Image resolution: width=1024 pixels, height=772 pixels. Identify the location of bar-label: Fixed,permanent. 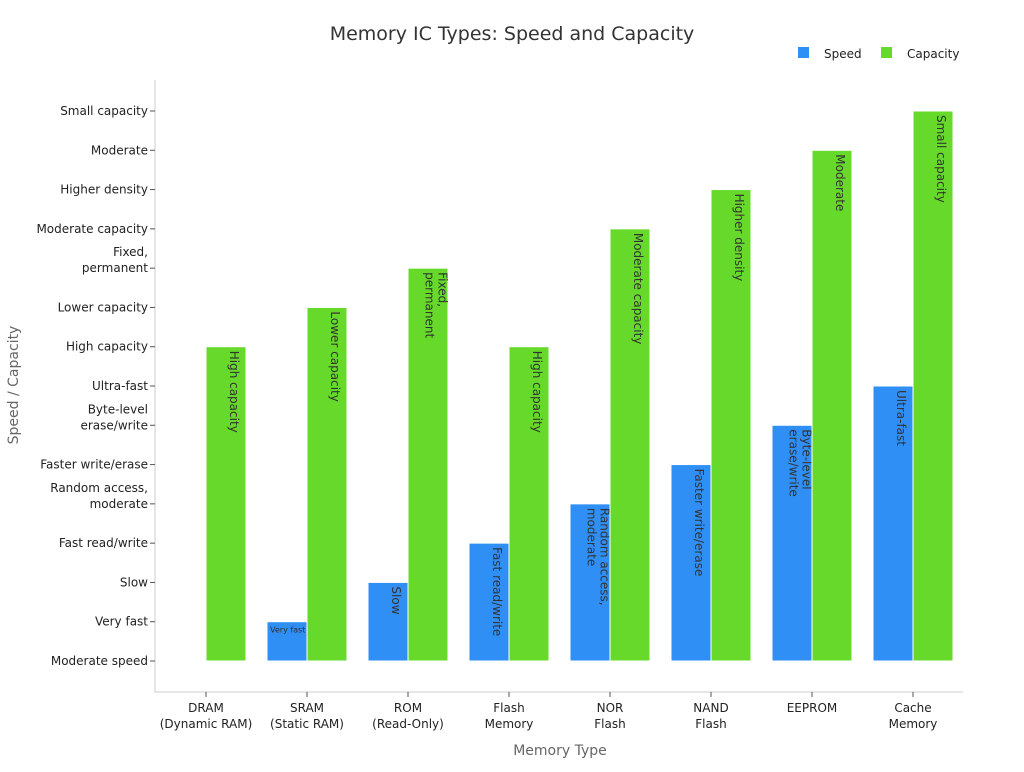
(436, 305).